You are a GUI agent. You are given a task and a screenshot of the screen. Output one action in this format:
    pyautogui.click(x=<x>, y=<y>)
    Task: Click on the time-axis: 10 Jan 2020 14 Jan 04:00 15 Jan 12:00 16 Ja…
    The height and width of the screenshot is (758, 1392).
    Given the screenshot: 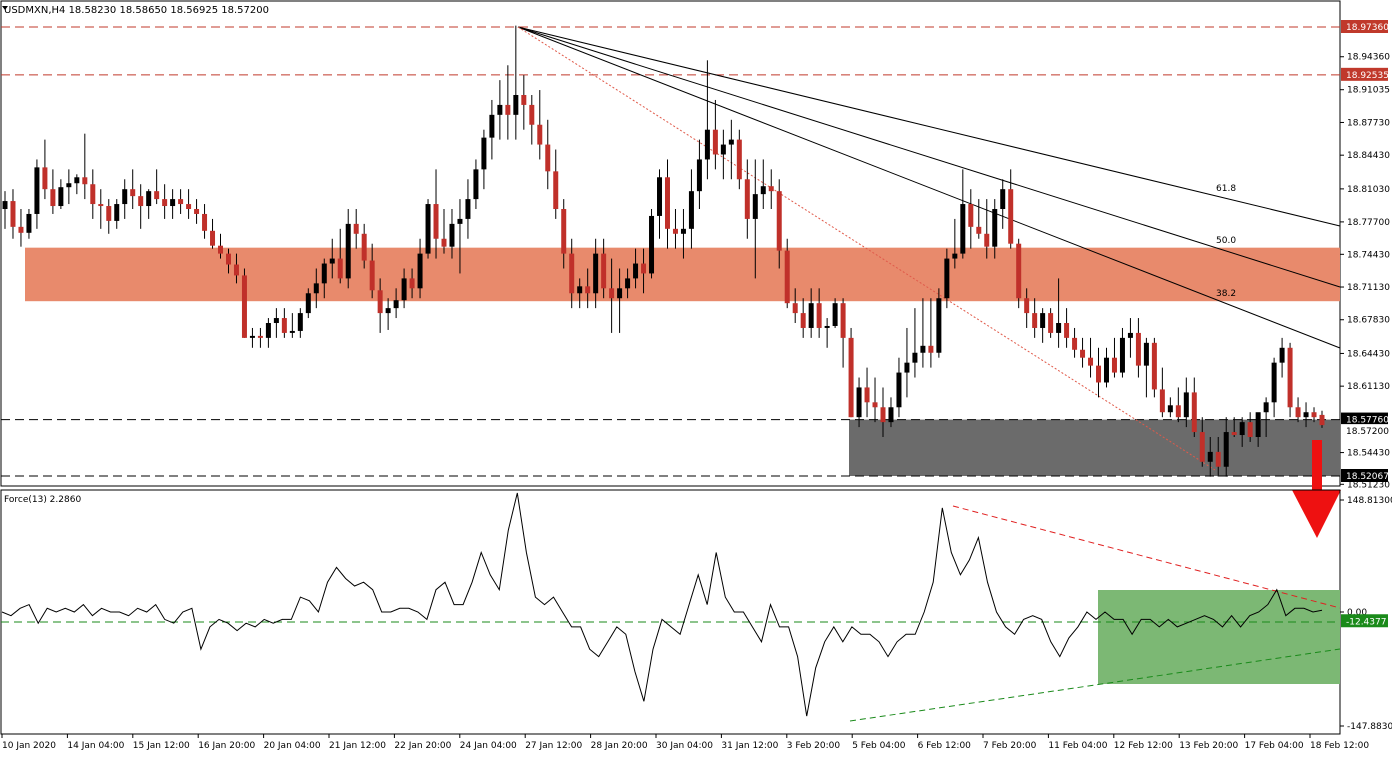 What is the action you would take?
    pyautogui.click(x=685, y=742)
    